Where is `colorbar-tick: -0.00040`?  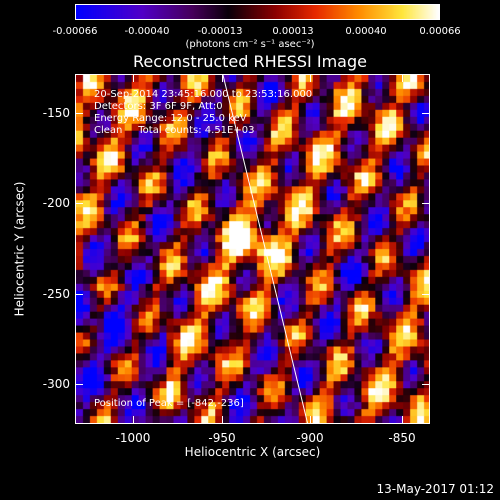 colorbar-tick: -0.00040 is located at coordinates (147, 31).